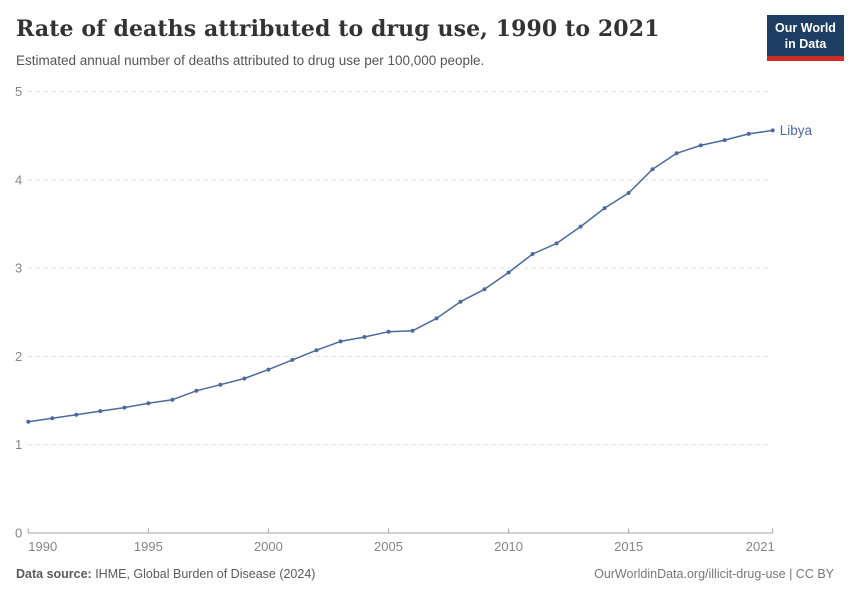 The image size is (850, 600). I want to click on y-axis-tick-label: 3, so click(18, 268).